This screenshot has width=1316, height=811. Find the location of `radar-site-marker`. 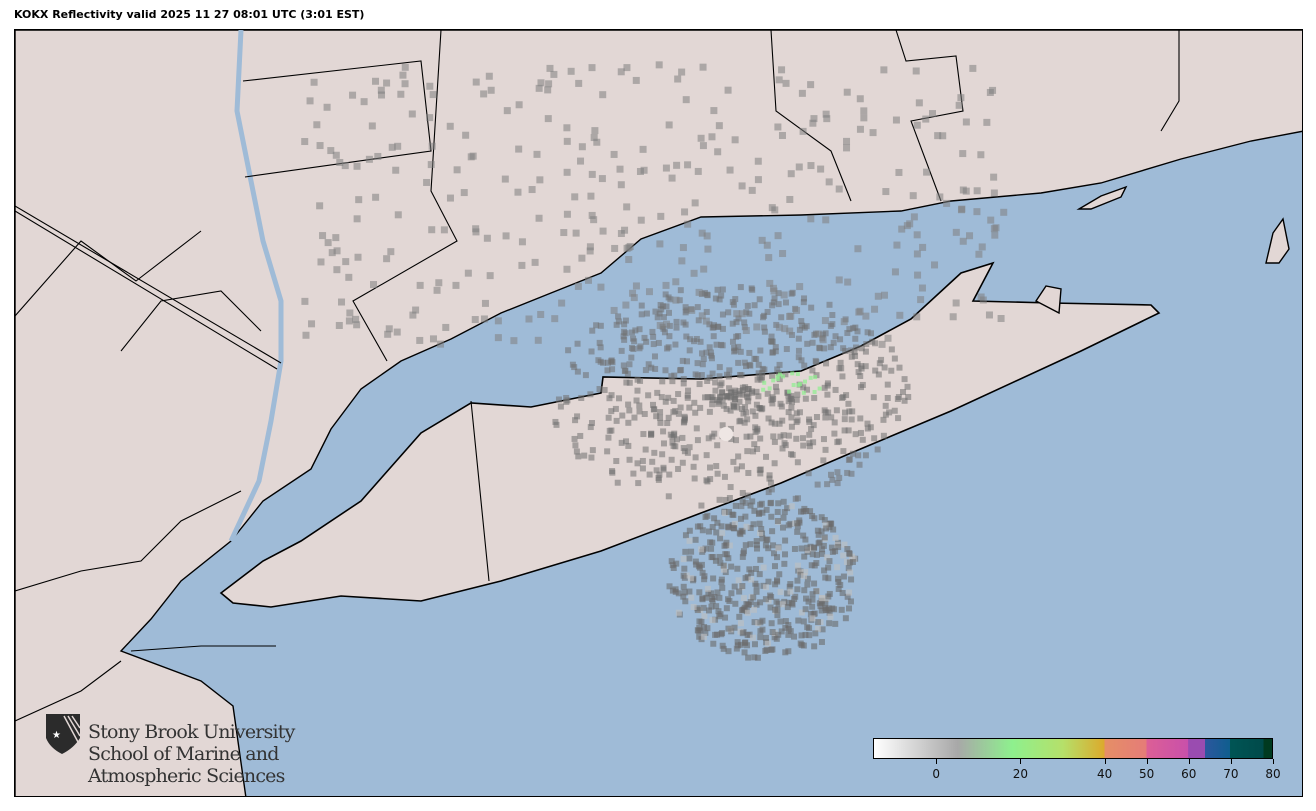

radar-site-marker is located at coordinates (726, 434).